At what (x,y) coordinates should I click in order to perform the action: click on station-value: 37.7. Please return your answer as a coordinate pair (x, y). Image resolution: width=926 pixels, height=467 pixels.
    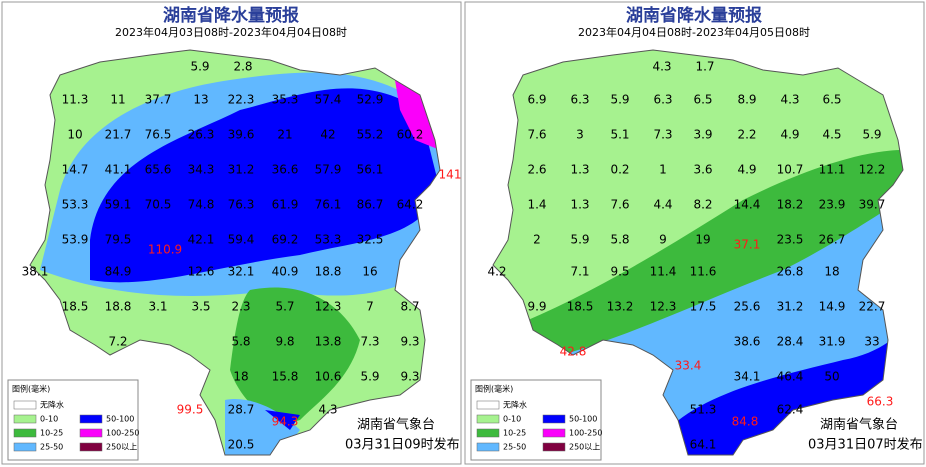
    Looking at the image, I should click on (158, 100).